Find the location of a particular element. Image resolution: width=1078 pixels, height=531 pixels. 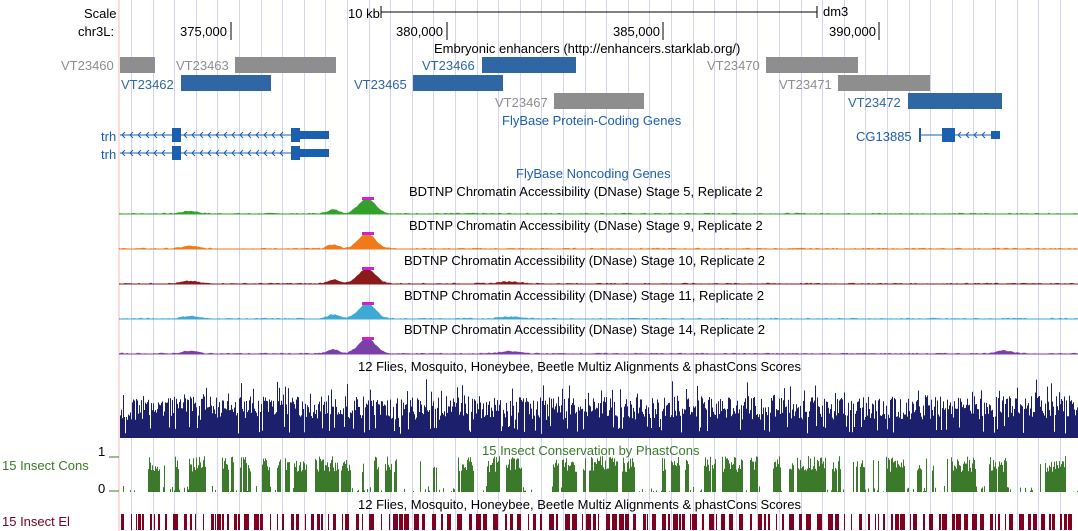

ruler-tick-label: 380,000 is located at coordinates (419, 31).